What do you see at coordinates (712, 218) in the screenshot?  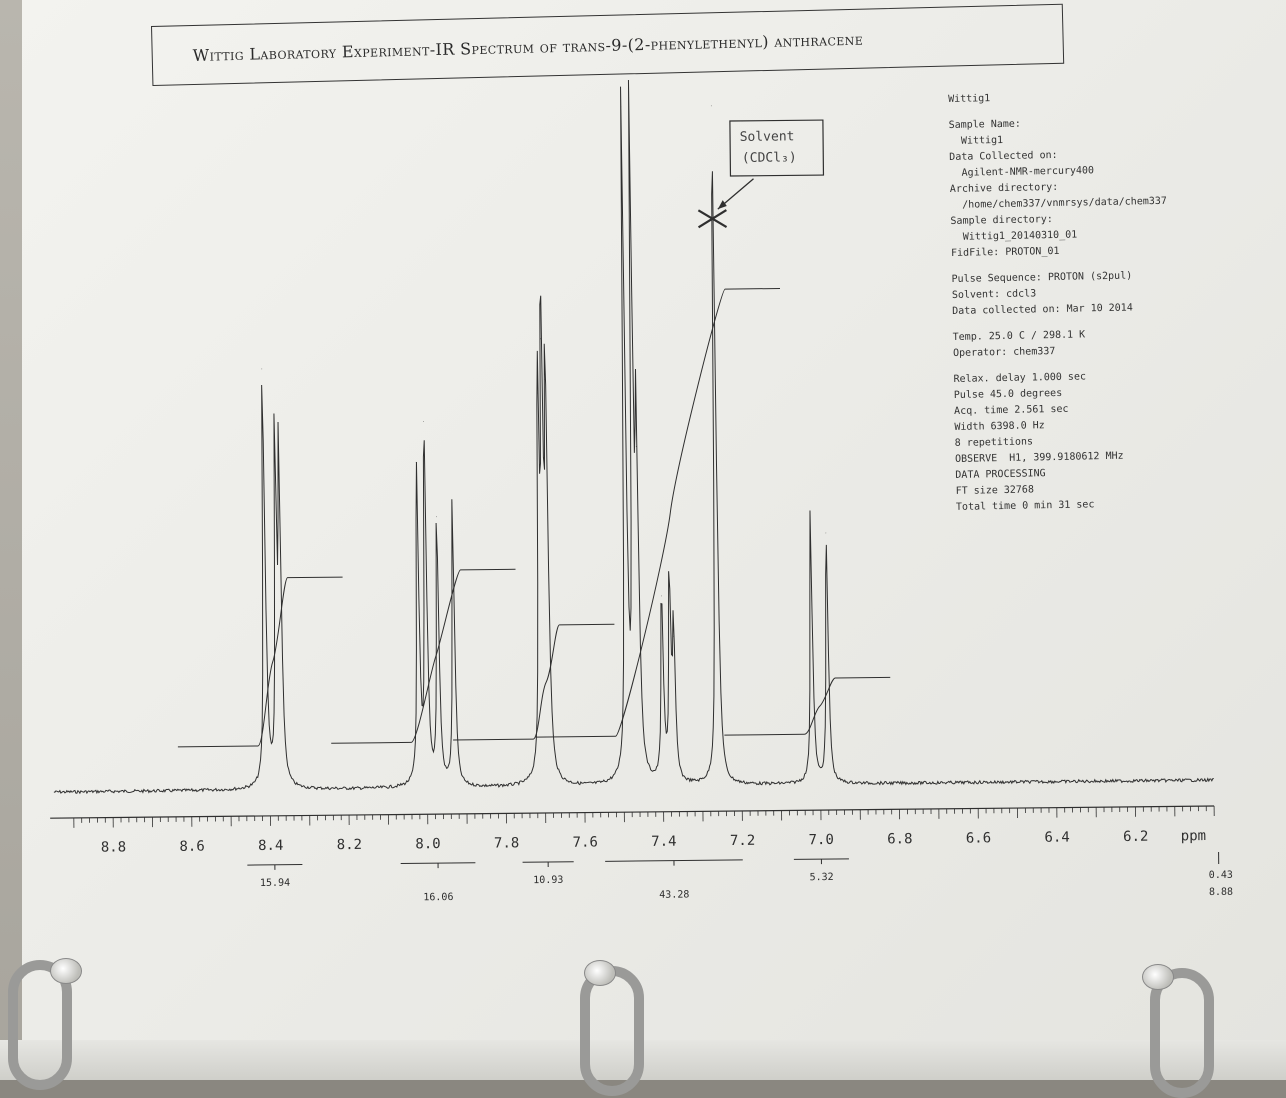 I see `solvent-cross-mark` at bounding box center [712, 218].